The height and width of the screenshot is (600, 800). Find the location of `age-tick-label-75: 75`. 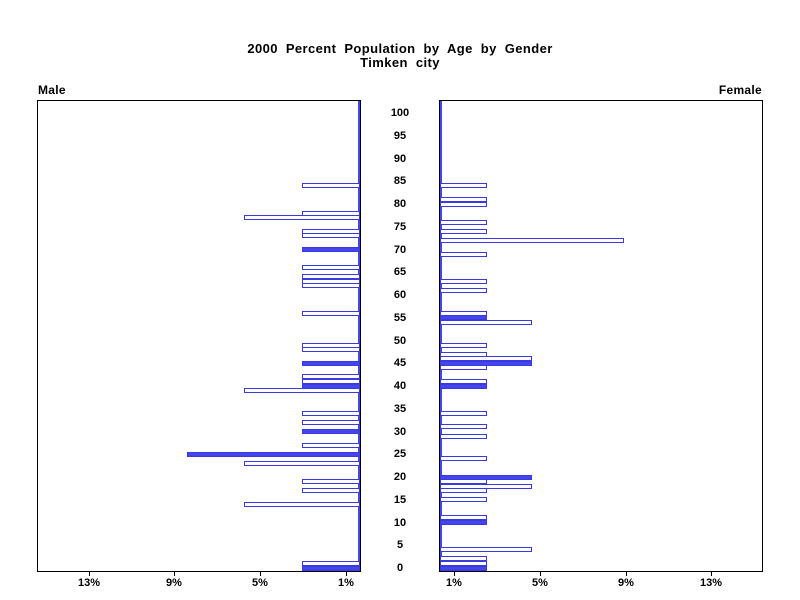

age-tick-label-75: 75 is located at coordinates (400, 227).